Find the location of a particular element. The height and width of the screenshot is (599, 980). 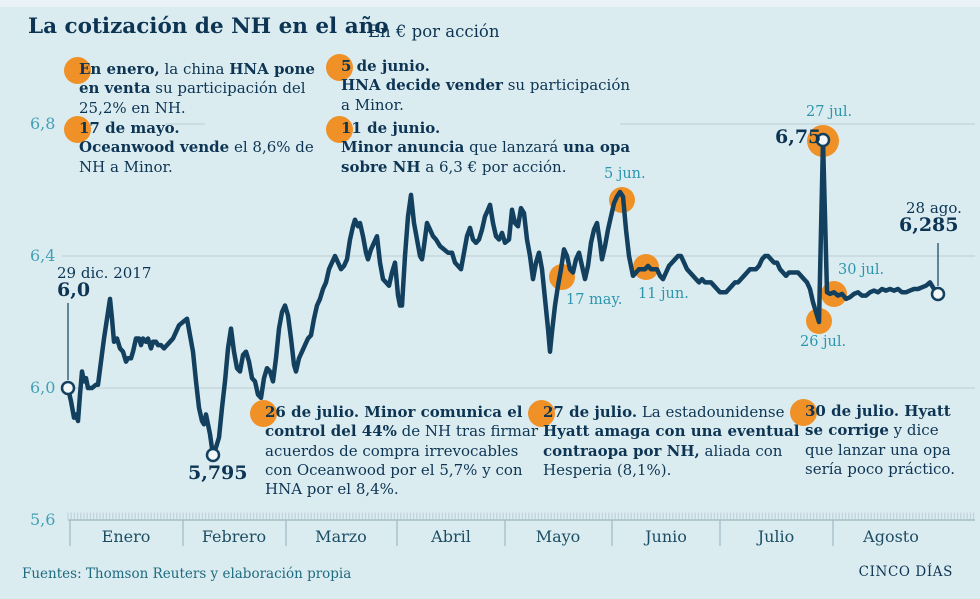

month-label-abril: Abril is located at coordinates (451, 536).